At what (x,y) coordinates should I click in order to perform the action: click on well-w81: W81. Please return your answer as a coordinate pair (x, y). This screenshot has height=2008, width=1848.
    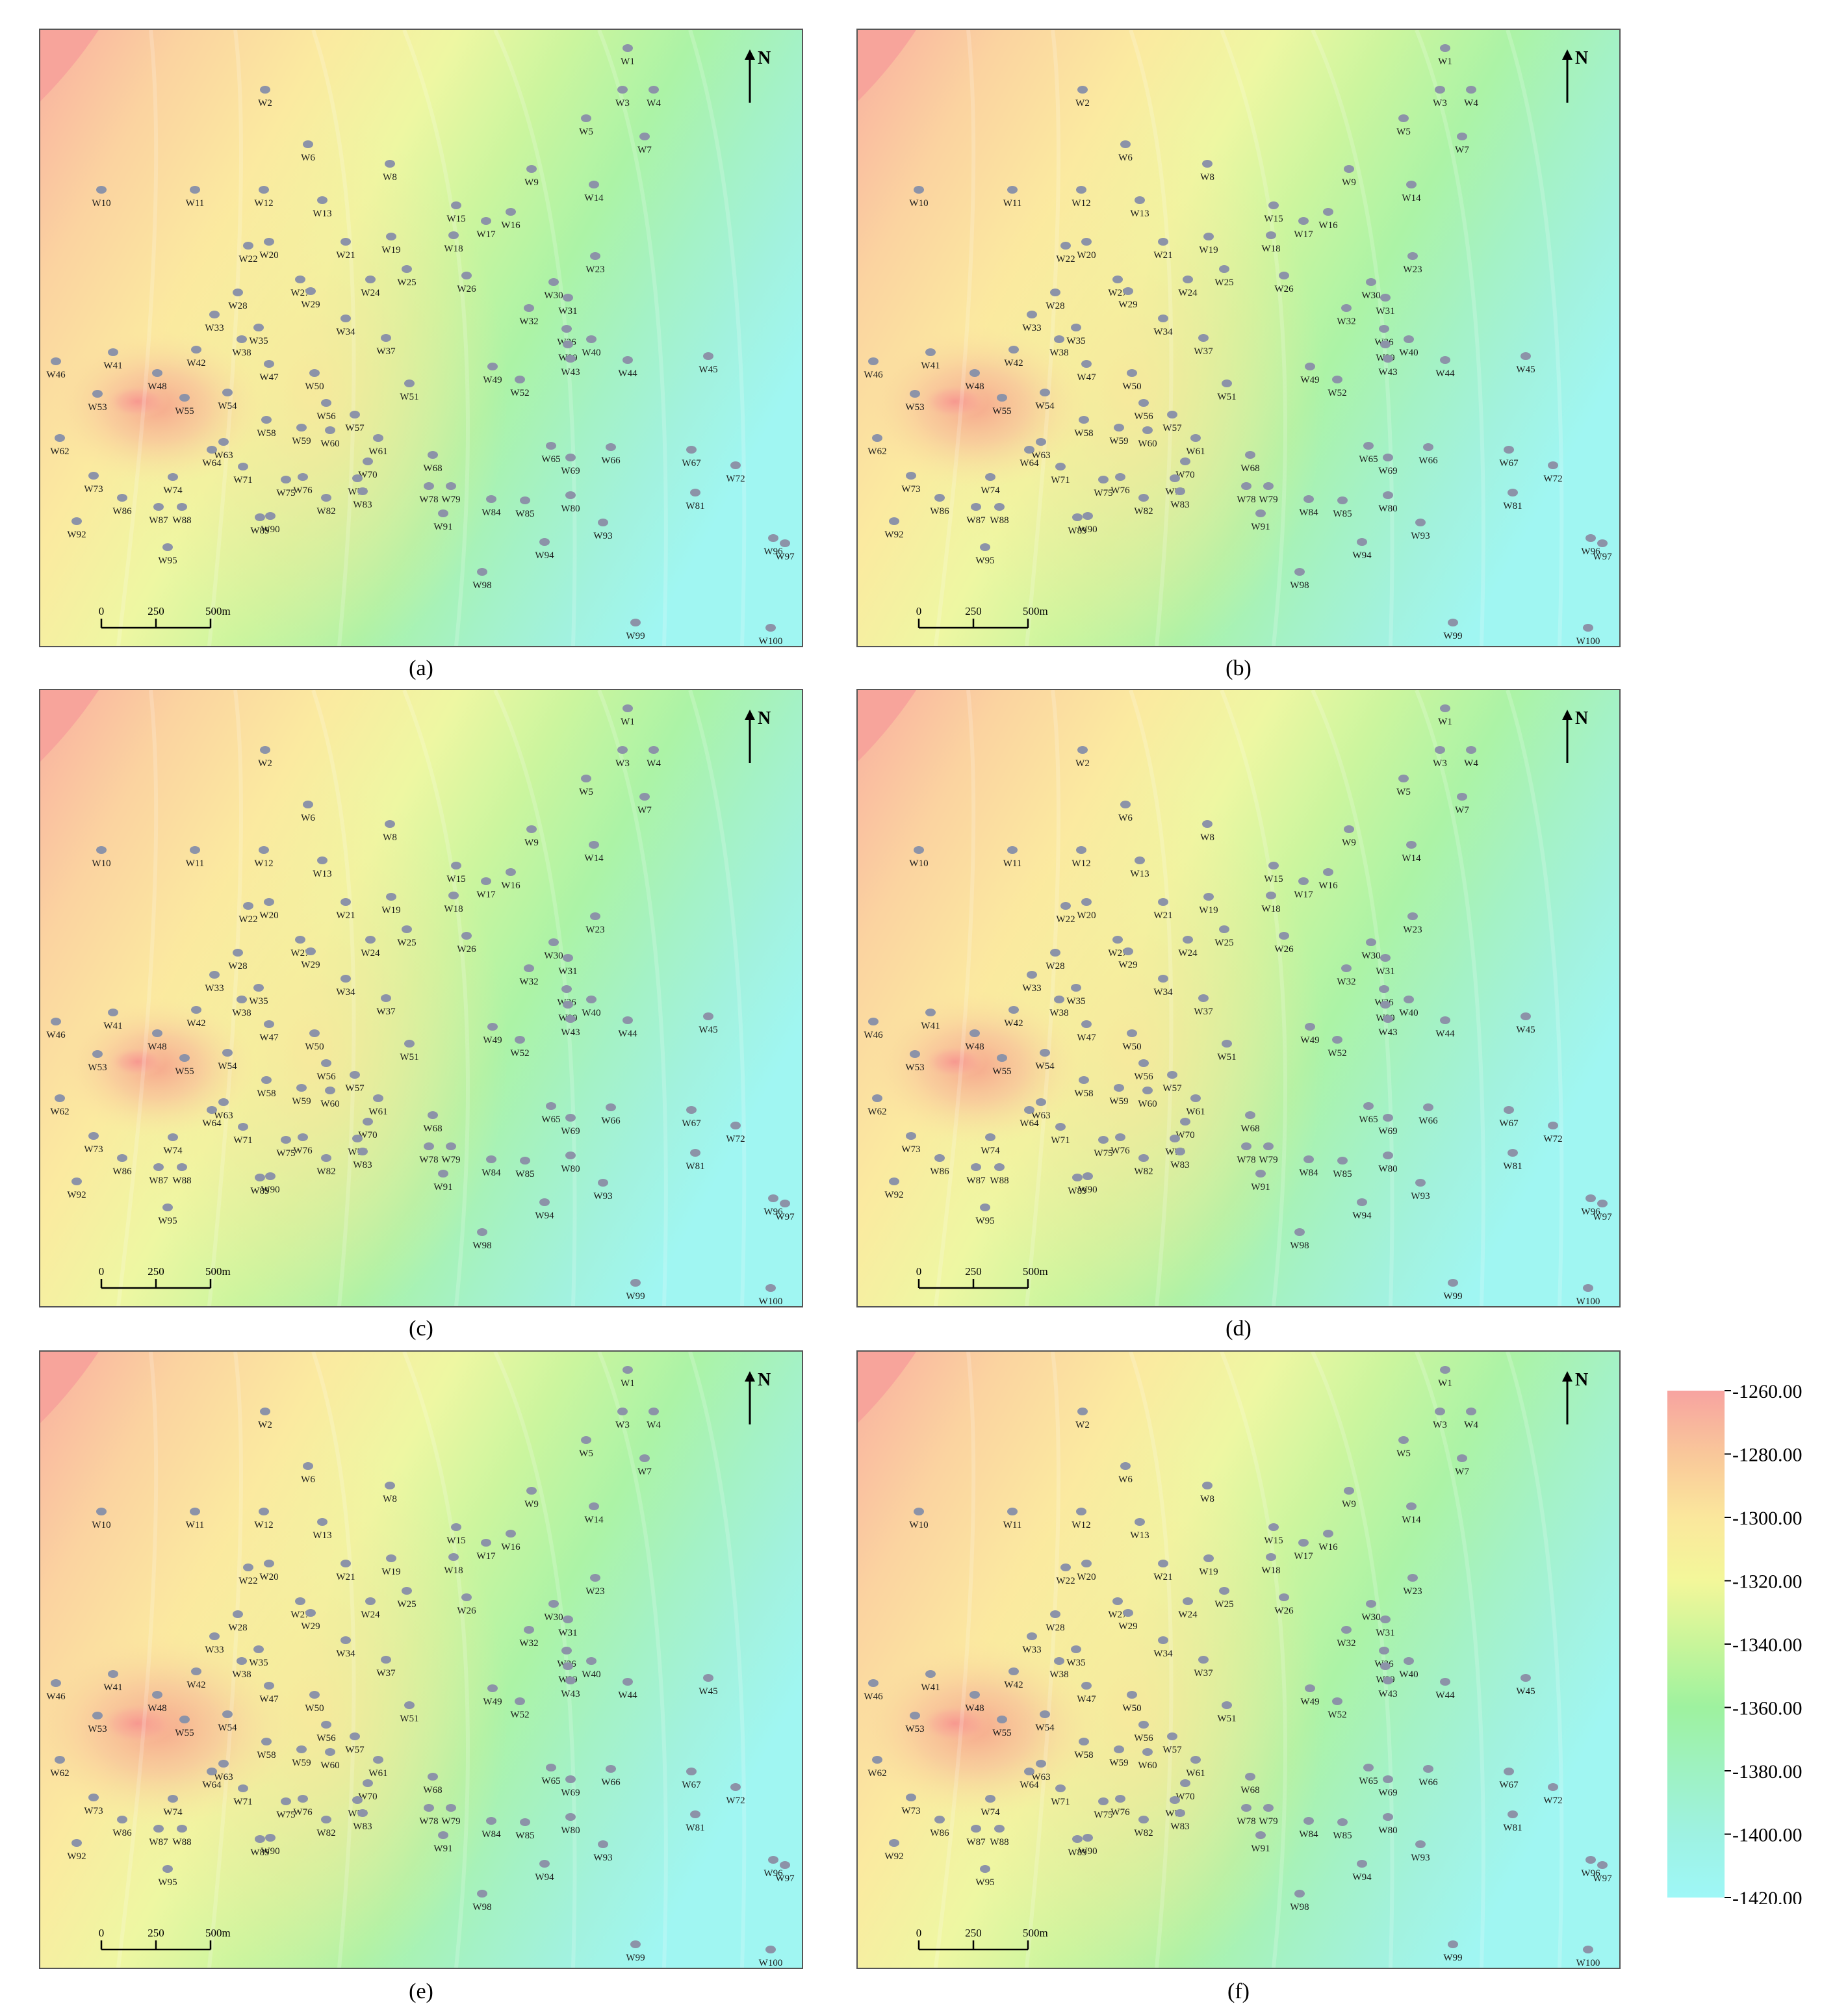
    Looking at the image, I should click on (1512, 1160).